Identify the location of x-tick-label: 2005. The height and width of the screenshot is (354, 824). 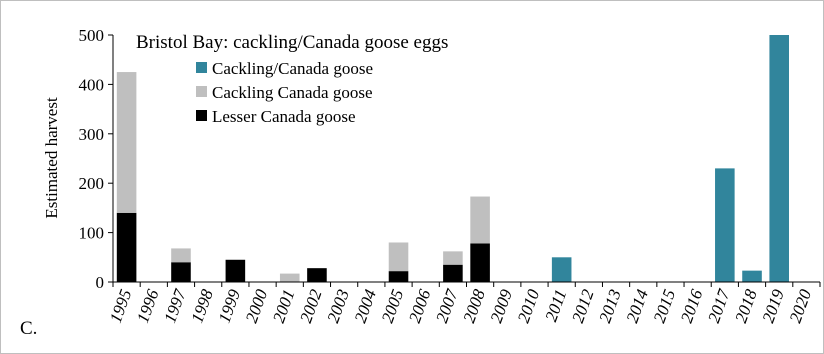
(392, 306).